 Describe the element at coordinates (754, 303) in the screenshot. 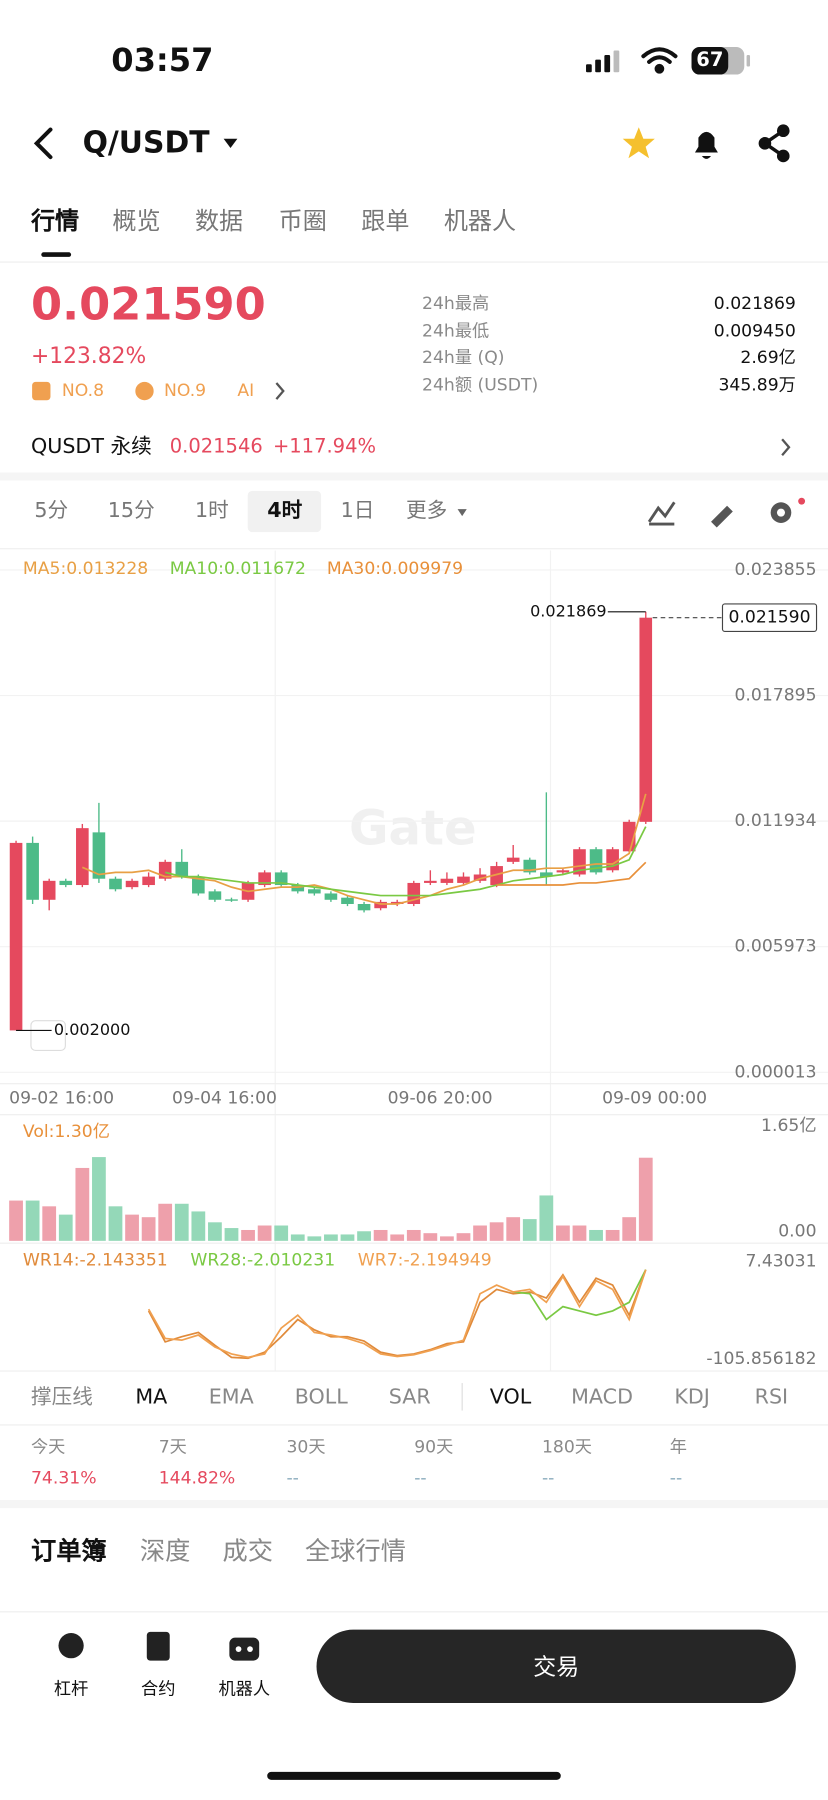

I see `stat-value: 0.021869` at that location.